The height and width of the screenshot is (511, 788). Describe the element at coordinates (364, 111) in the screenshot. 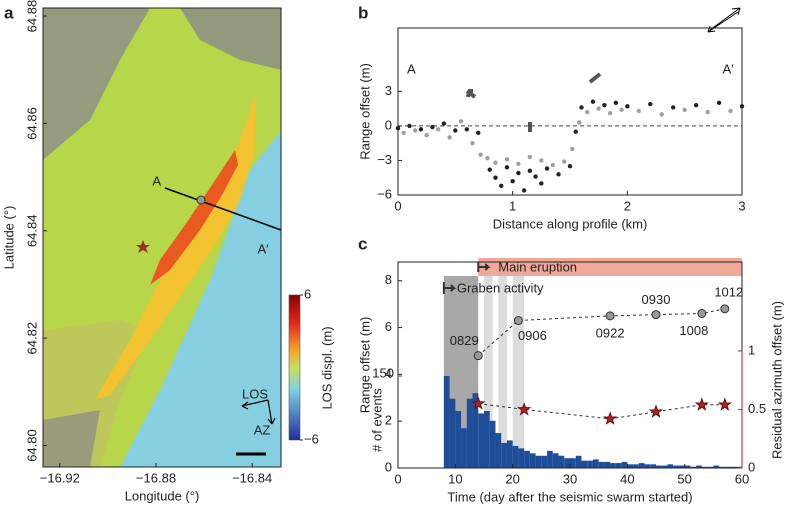

I see `y-axis-label: Range offset (m)` at that location.